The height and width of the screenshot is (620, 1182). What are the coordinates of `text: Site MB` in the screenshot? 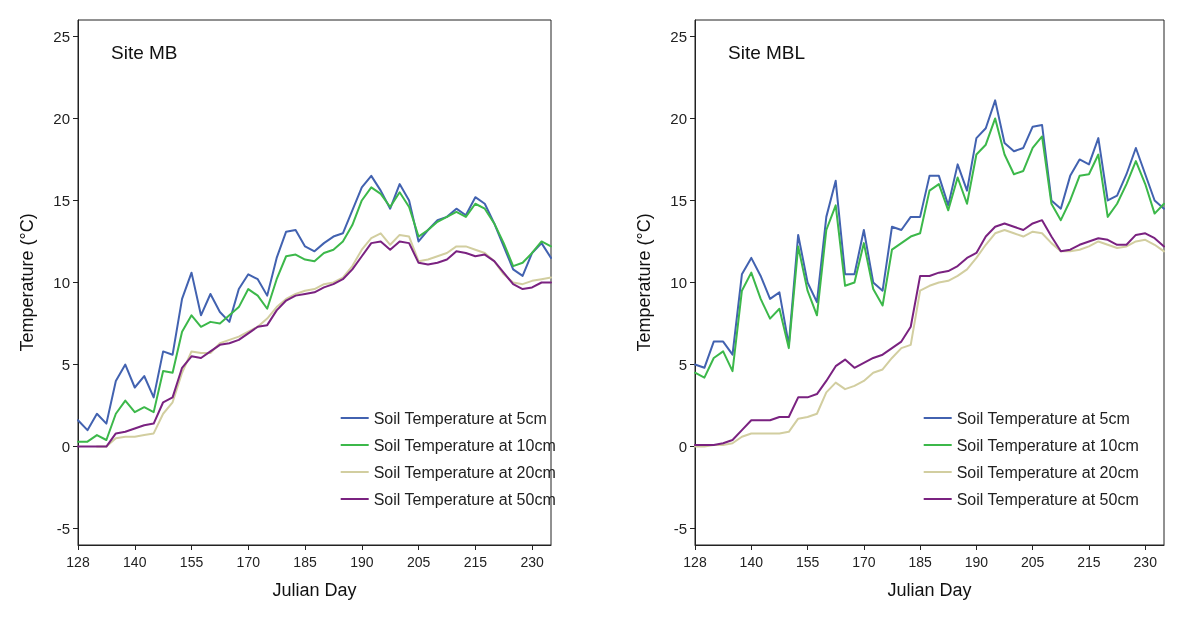 It's located at (144, 52).